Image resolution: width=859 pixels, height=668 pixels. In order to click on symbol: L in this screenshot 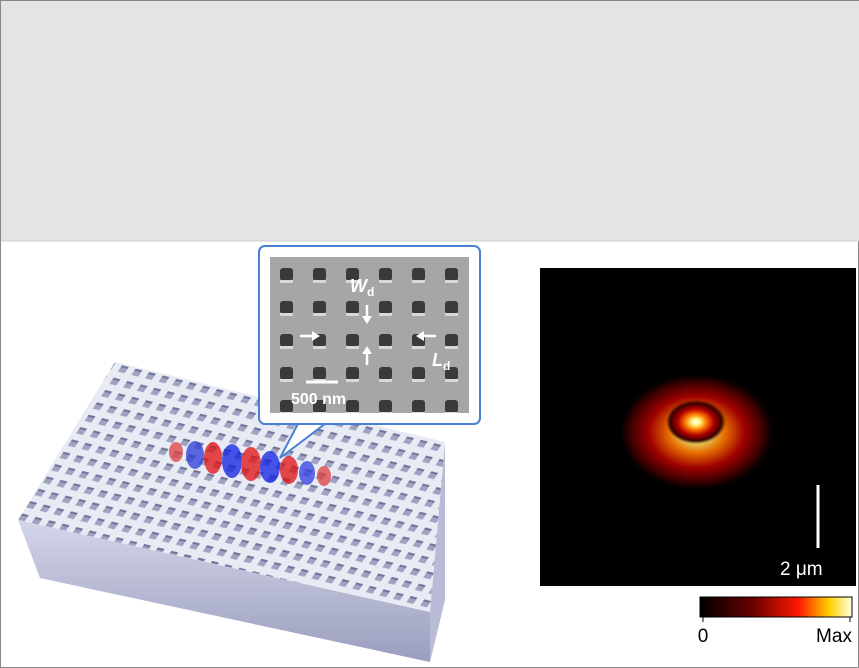, I will do `click(437, 360)`.